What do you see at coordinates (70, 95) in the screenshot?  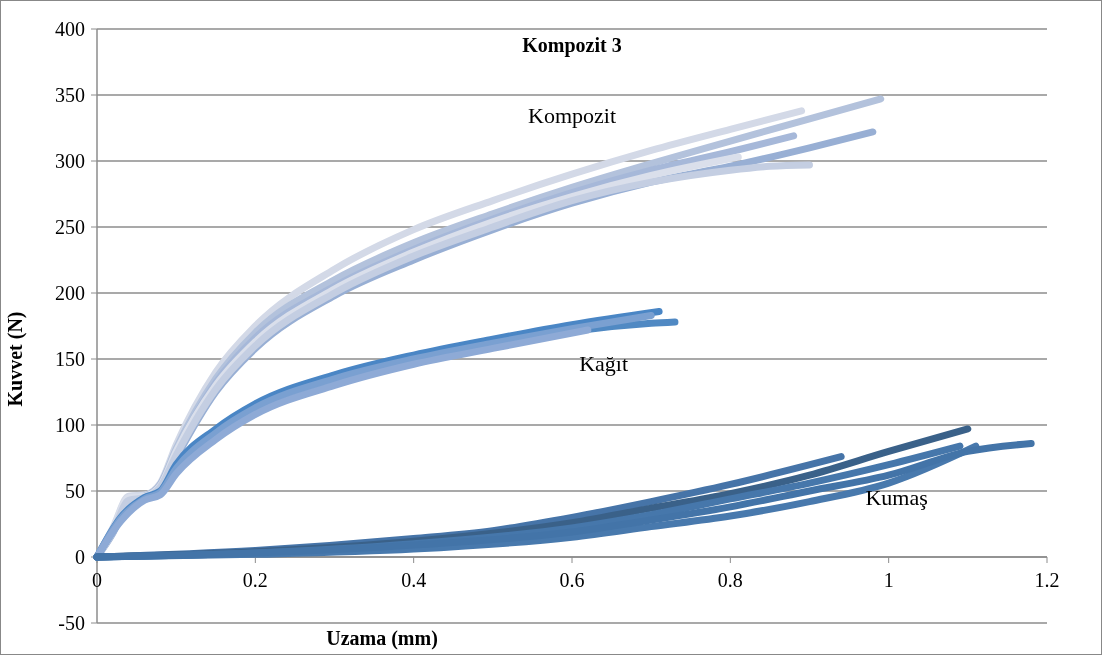 I see `y-tick-label: 350` at bounding box center [70, 95].